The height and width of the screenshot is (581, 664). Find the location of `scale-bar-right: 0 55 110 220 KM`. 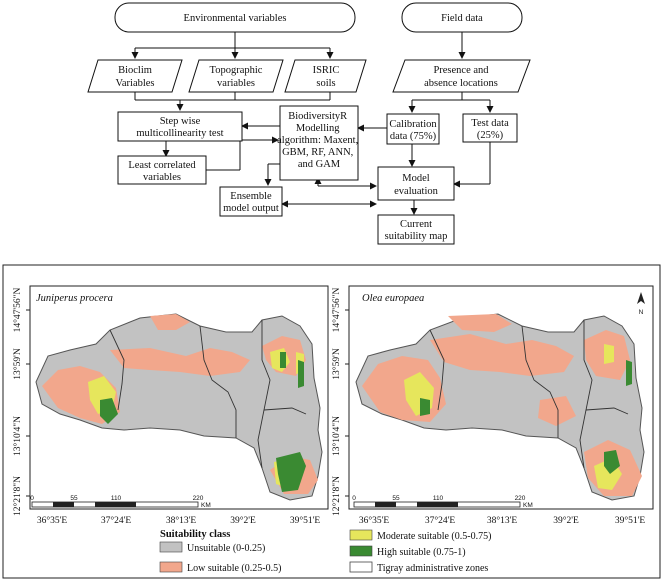

scale-bar-right: 0 55 110 220 KM is located at coordinates (442, 502).